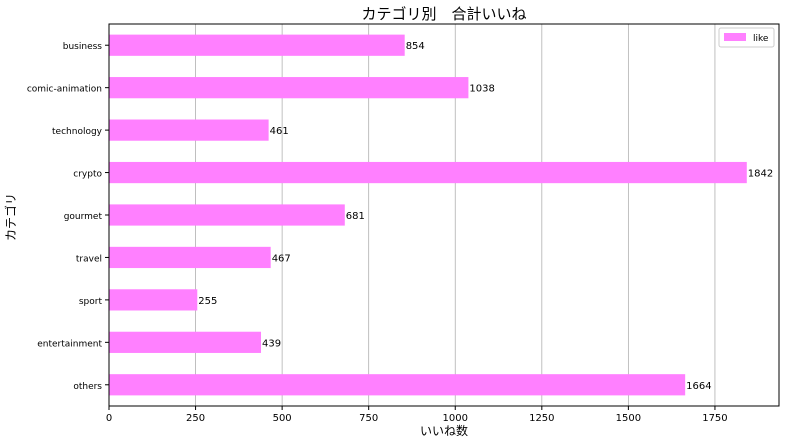 Image resolution: width=788 pixels, height=443 pixels. I want to click on chart-title: カテゴリ別 合計いいね, so click(443, 14).